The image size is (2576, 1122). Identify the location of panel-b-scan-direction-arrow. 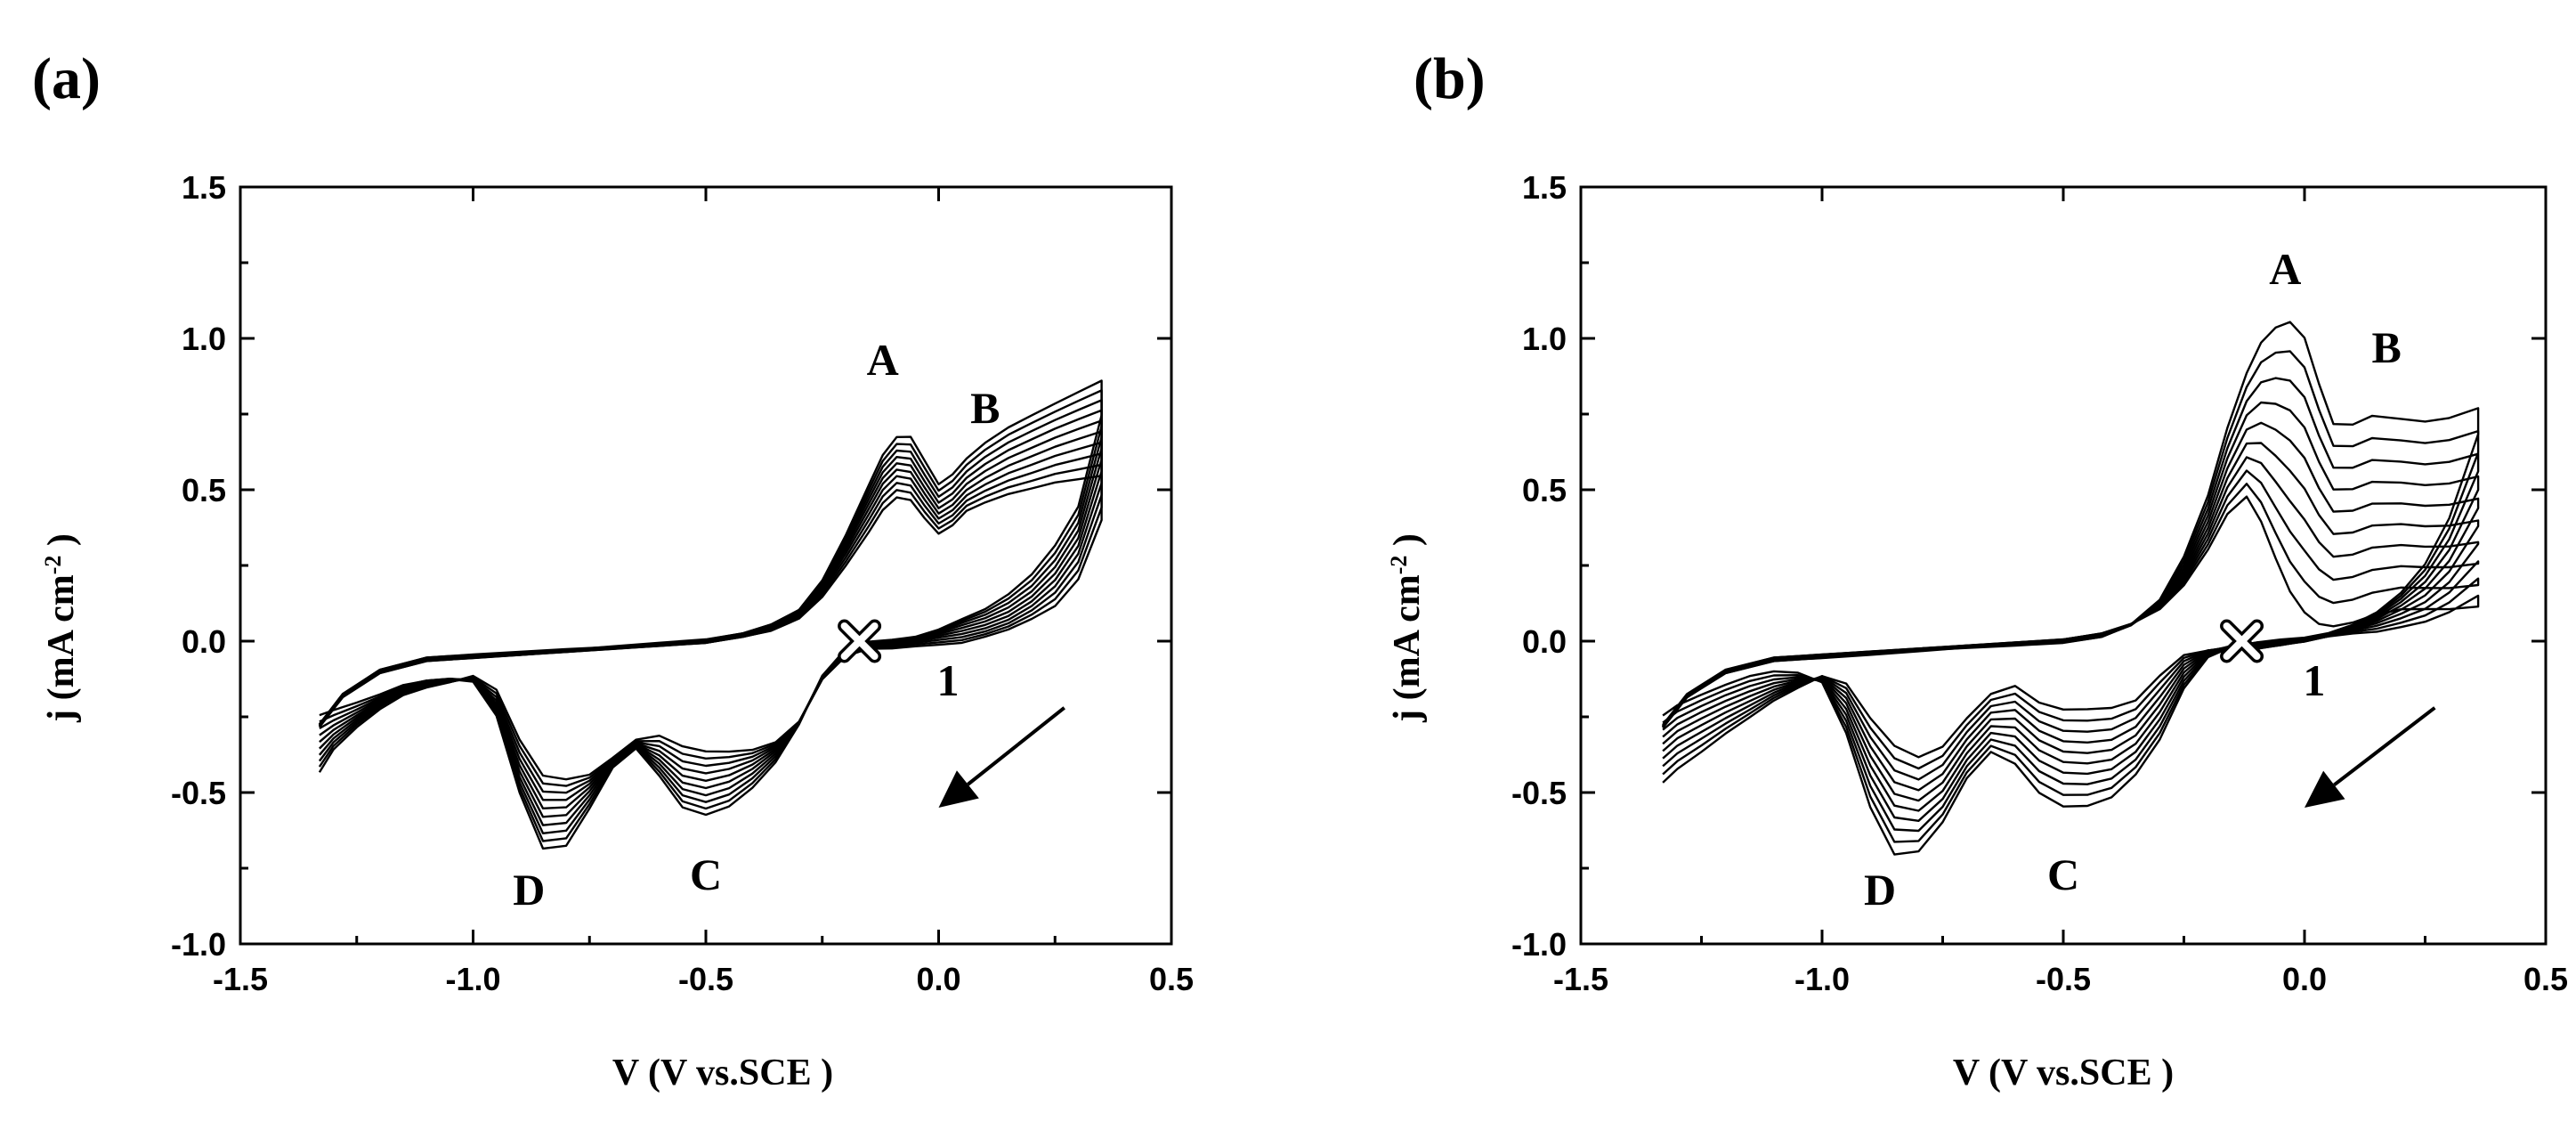
(2371, 757).